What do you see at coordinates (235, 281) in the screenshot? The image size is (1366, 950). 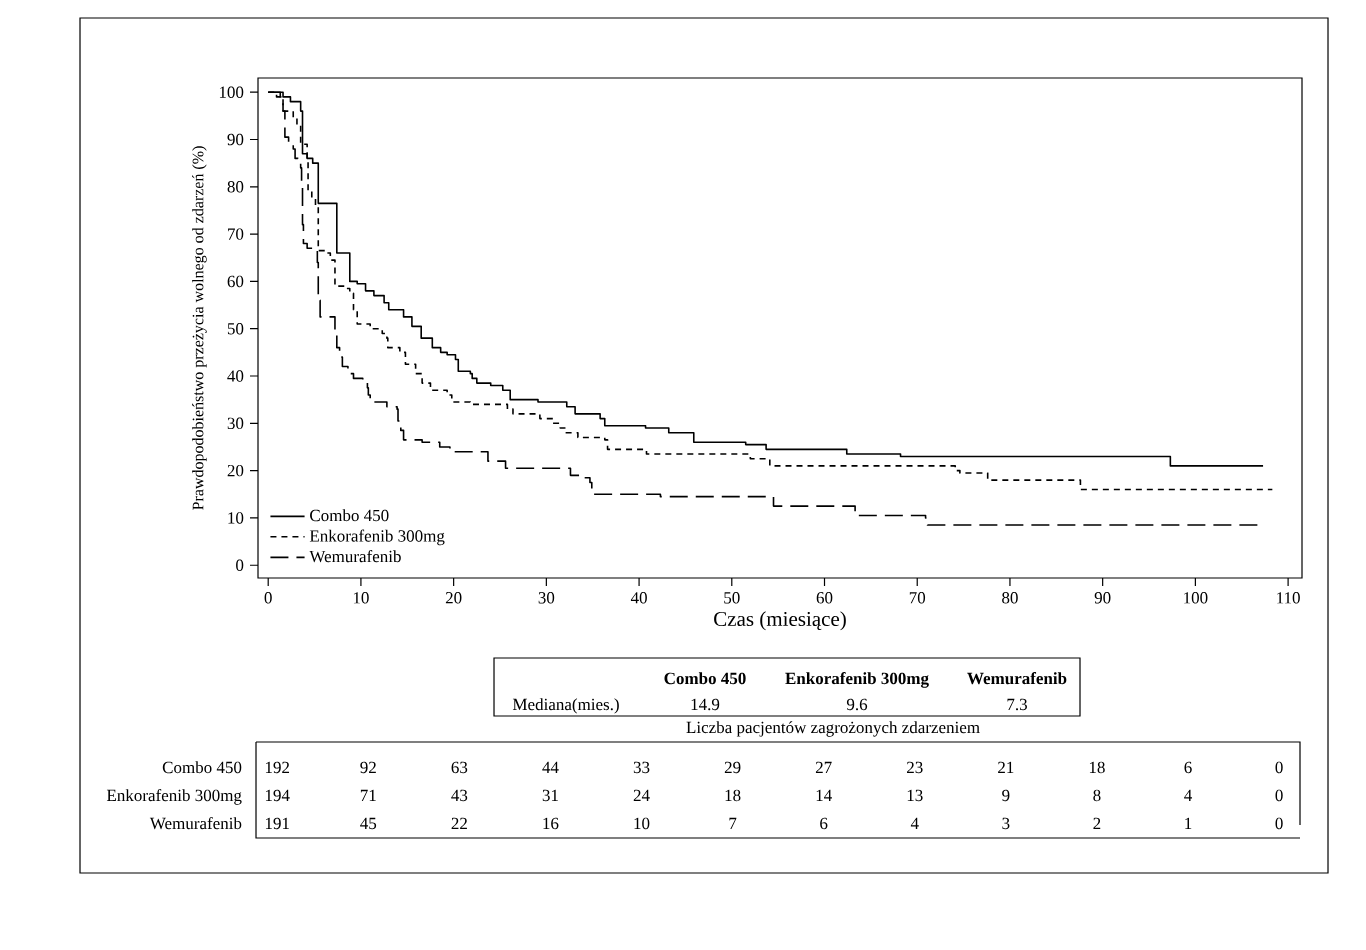 I see `y-tick-label: 60` at bounding box center [235, 281].